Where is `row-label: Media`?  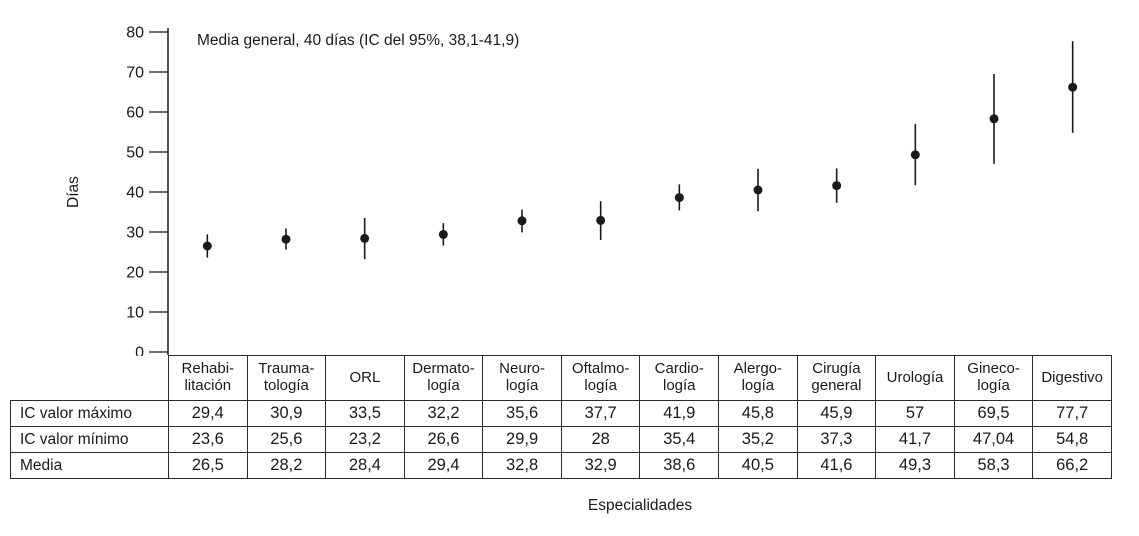
row-label: Media is located at coordinates (89, 465).